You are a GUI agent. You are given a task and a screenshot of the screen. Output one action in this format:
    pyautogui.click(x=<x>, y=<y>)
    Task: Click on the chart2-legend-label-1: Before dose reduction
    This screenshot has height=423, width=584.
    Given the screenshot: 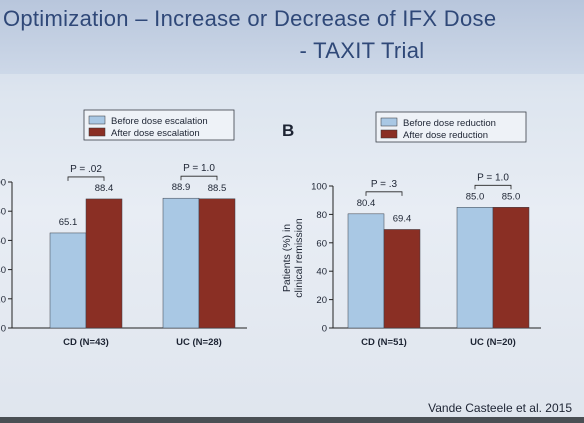 What is the action you would take?
    pyautogui.click(x=449, y=123)
    